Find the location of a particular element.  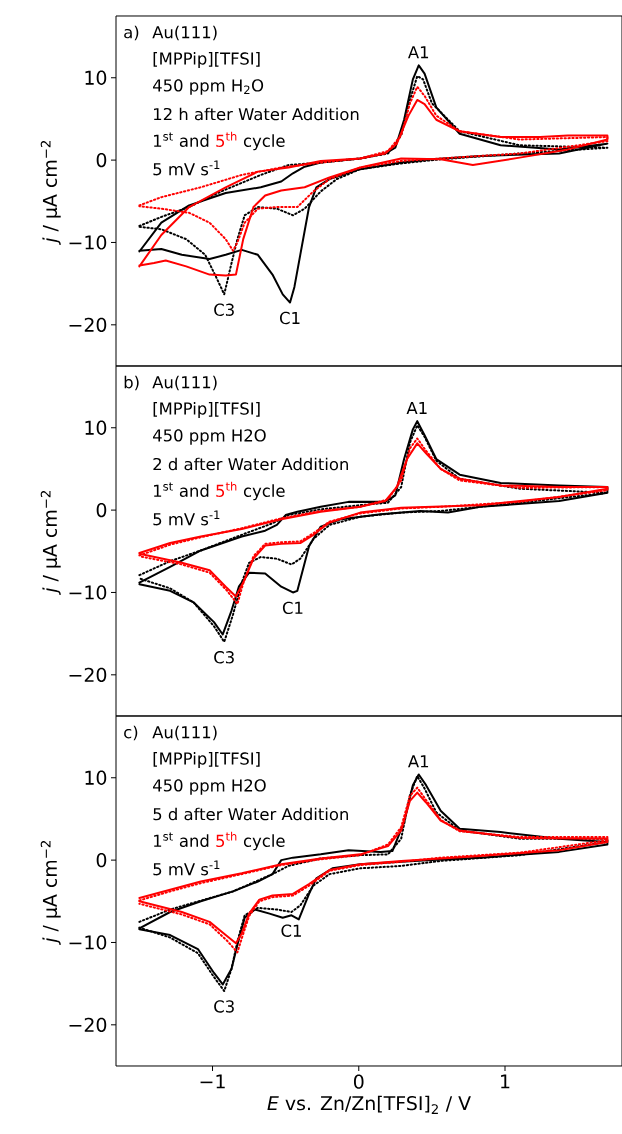

annotation: a) is located at coordinates (131, 33).